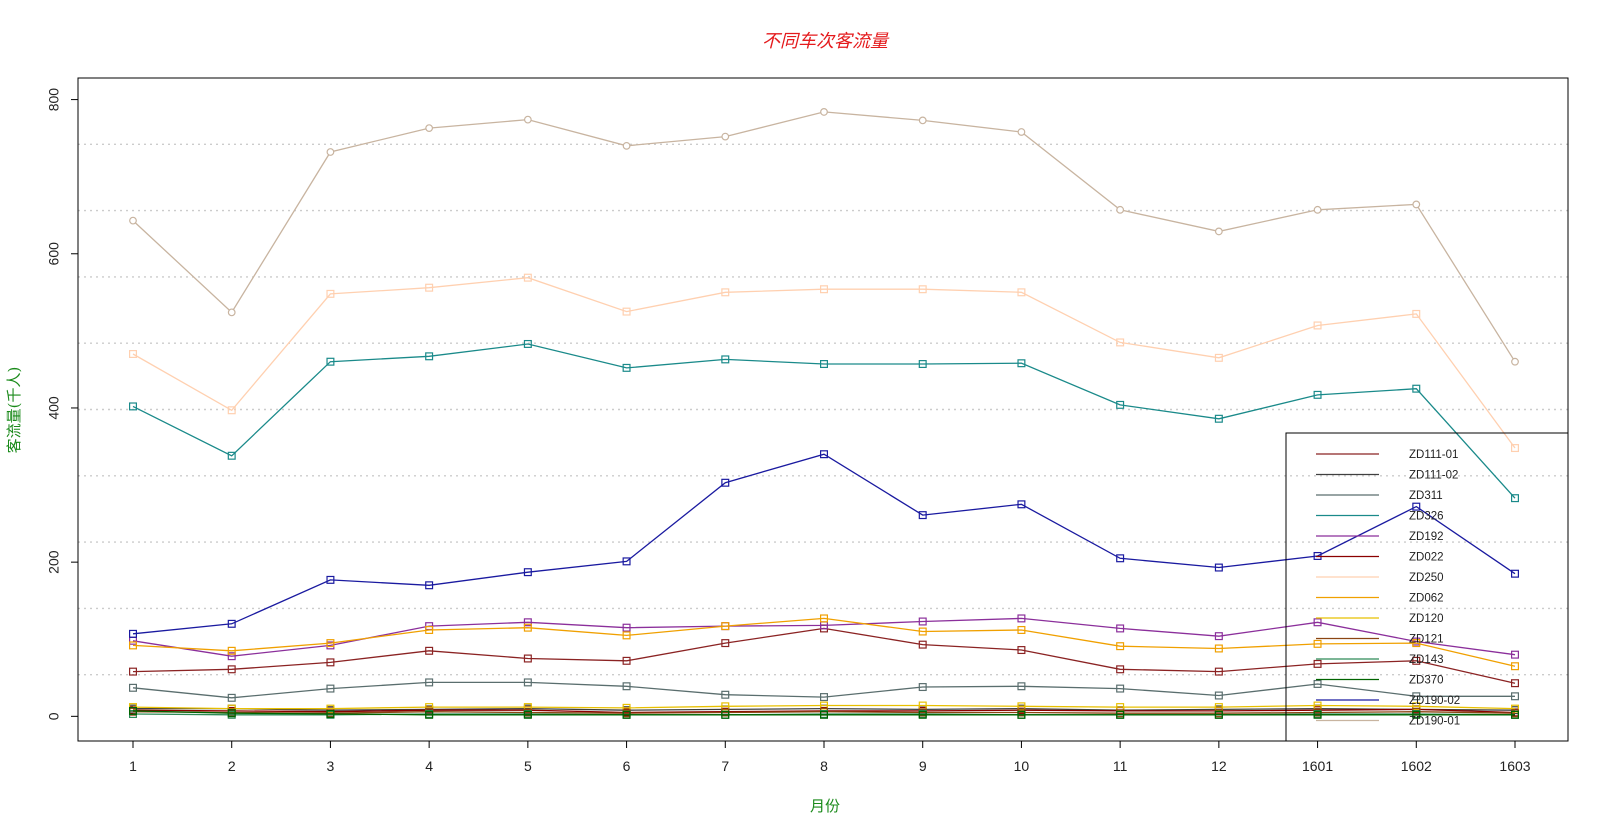 The image size is (1600, 832). I want to click on legend-label: ZD111-02, so click(1433, 476).